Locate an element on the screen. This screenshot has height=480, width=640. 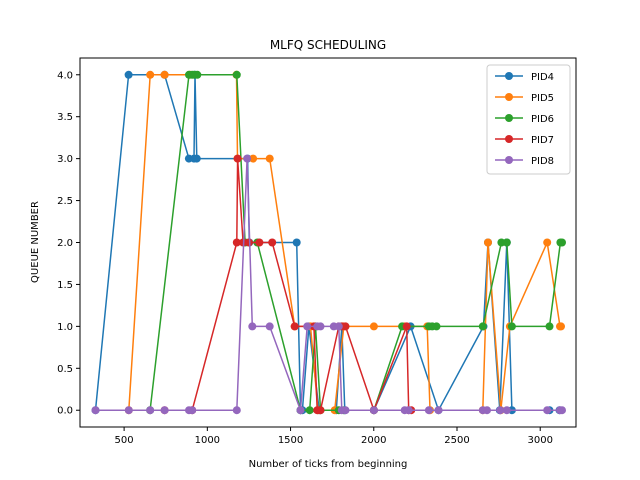
y-tick-label: 3.5 is located at coordinates (65, 117).